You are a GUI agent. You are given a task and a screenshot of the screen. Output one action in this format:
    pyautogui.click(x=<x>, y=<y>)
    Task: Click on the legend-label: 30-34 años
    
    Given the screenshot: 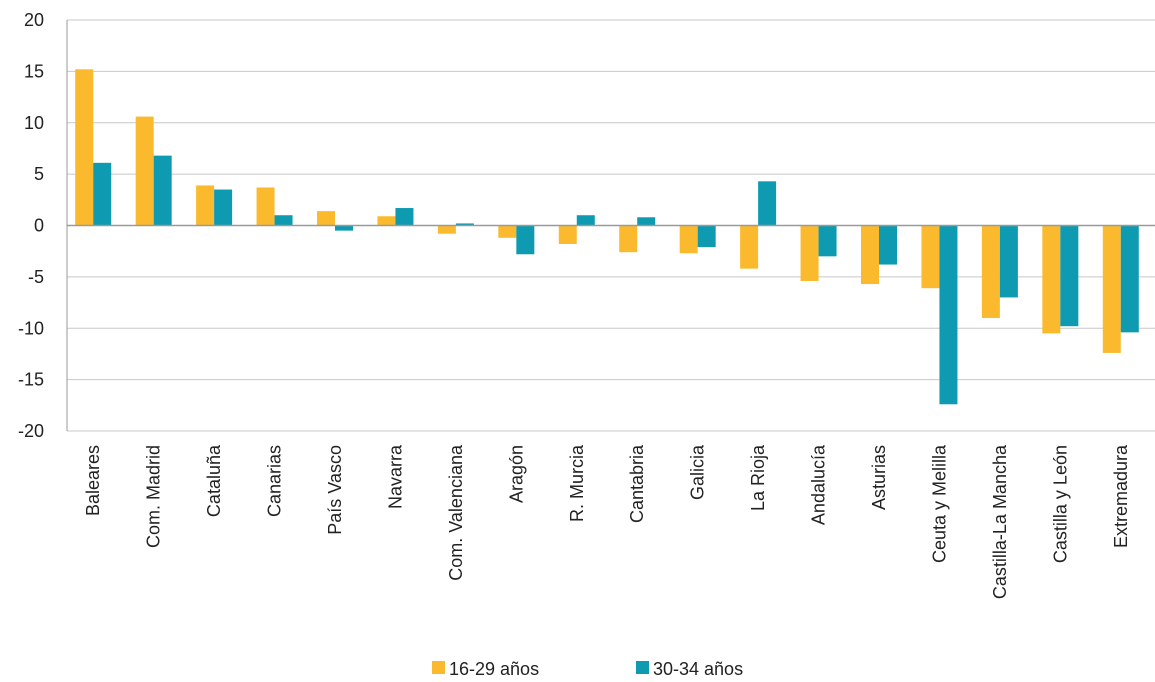 What is the action you would take?
    pyautogui.click(x=698, y=669)
    